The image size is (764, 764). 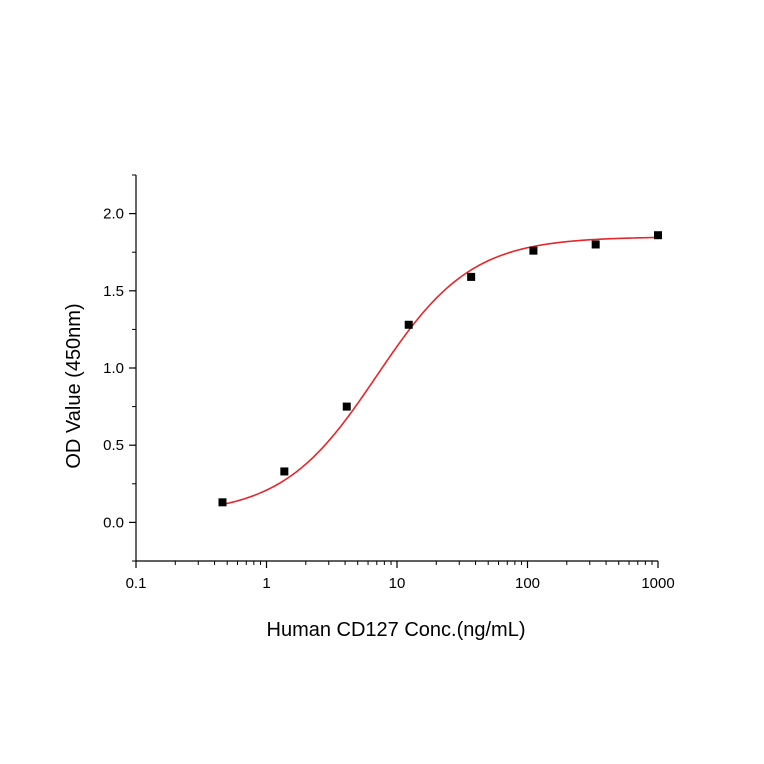 I want to click on x-tick-label: 1, so click(x=266, y=583).